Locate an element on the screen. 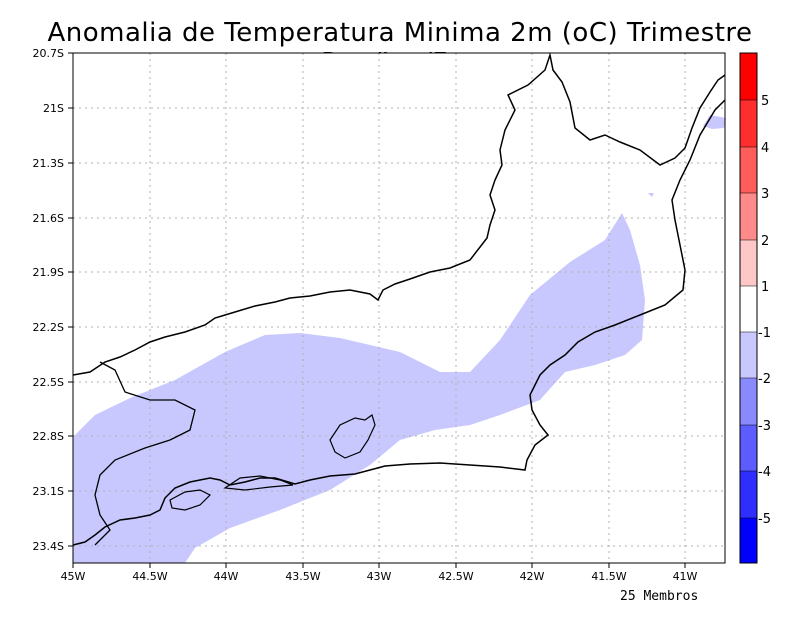 Image resolution: width=800 pixels, height=618 pixels. y-tick-label: 22.5S is located at coordinates (48, 382).